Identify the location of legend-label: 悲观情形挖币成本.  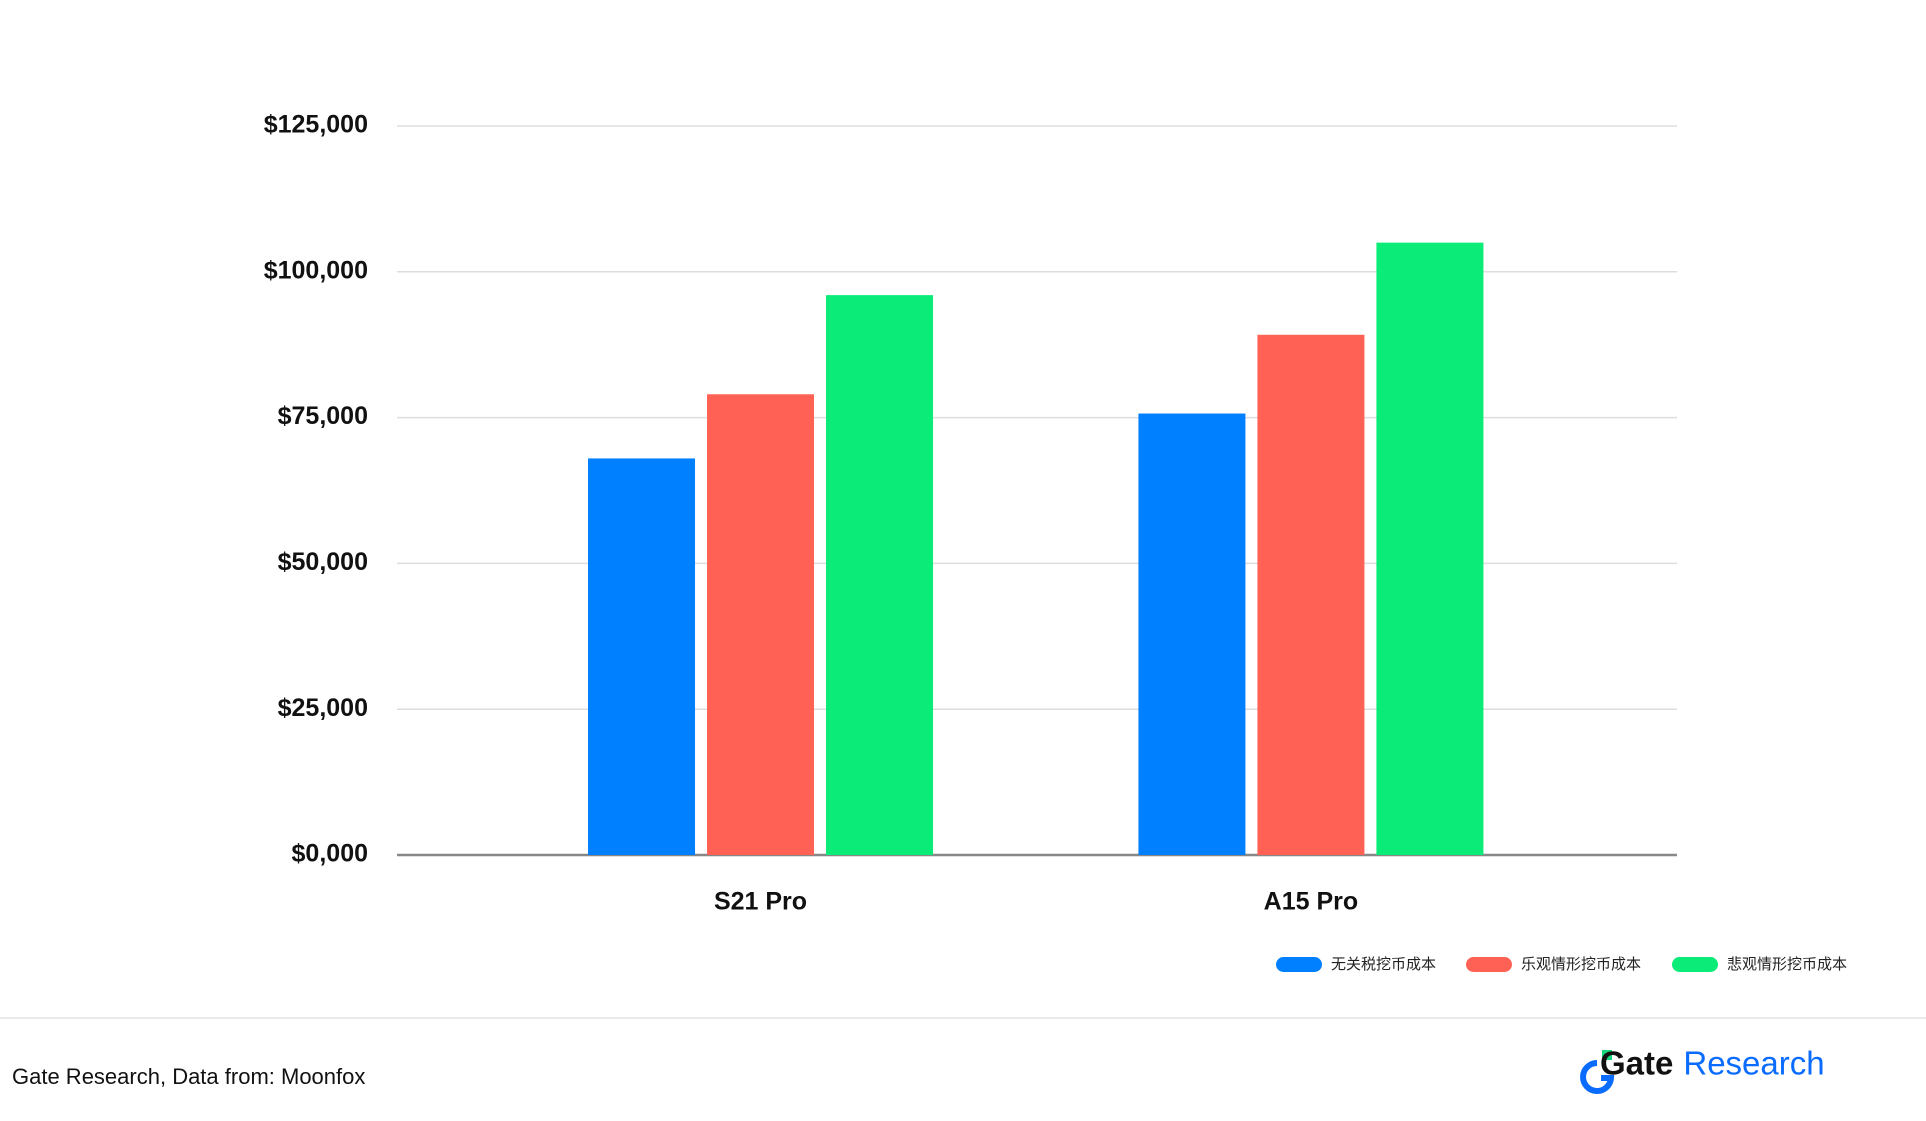
(1787, 964).